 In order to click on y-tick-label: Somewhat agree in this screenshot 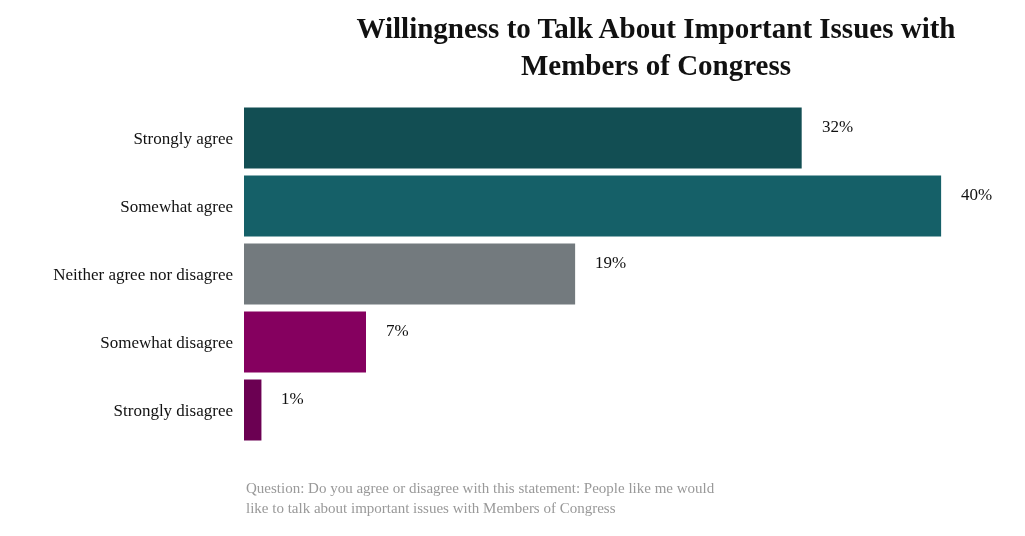, I will do `click(176, 206)`.